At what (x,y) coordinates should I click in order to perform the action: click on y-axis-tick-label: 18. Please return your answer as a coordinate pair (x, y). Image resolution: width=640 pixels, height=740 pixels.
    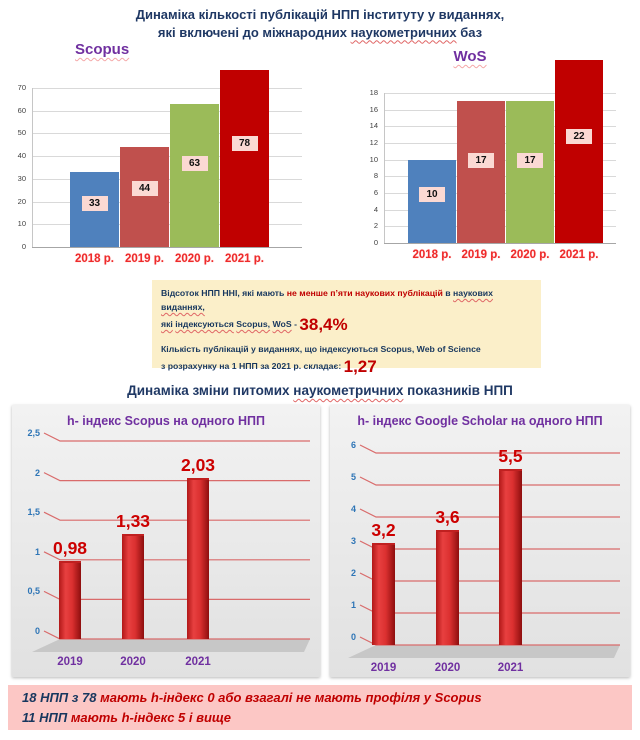
    Looking at the image, I should click on (373, 92).